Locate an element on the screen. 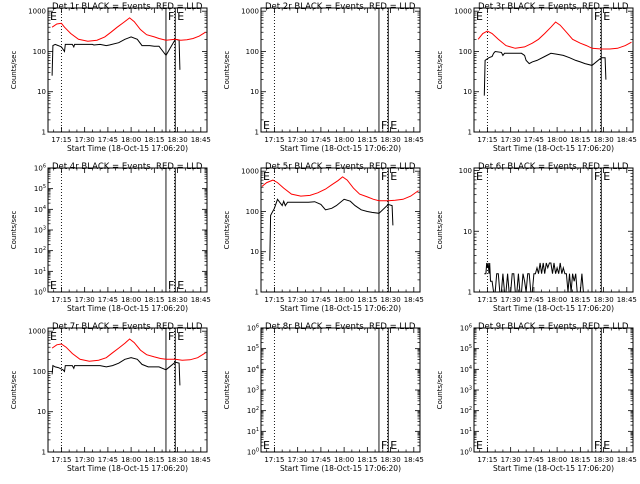 The height and width of the screenshot is (484, 640). y-tick-label: 10³ is located at coordinates (40, 230).